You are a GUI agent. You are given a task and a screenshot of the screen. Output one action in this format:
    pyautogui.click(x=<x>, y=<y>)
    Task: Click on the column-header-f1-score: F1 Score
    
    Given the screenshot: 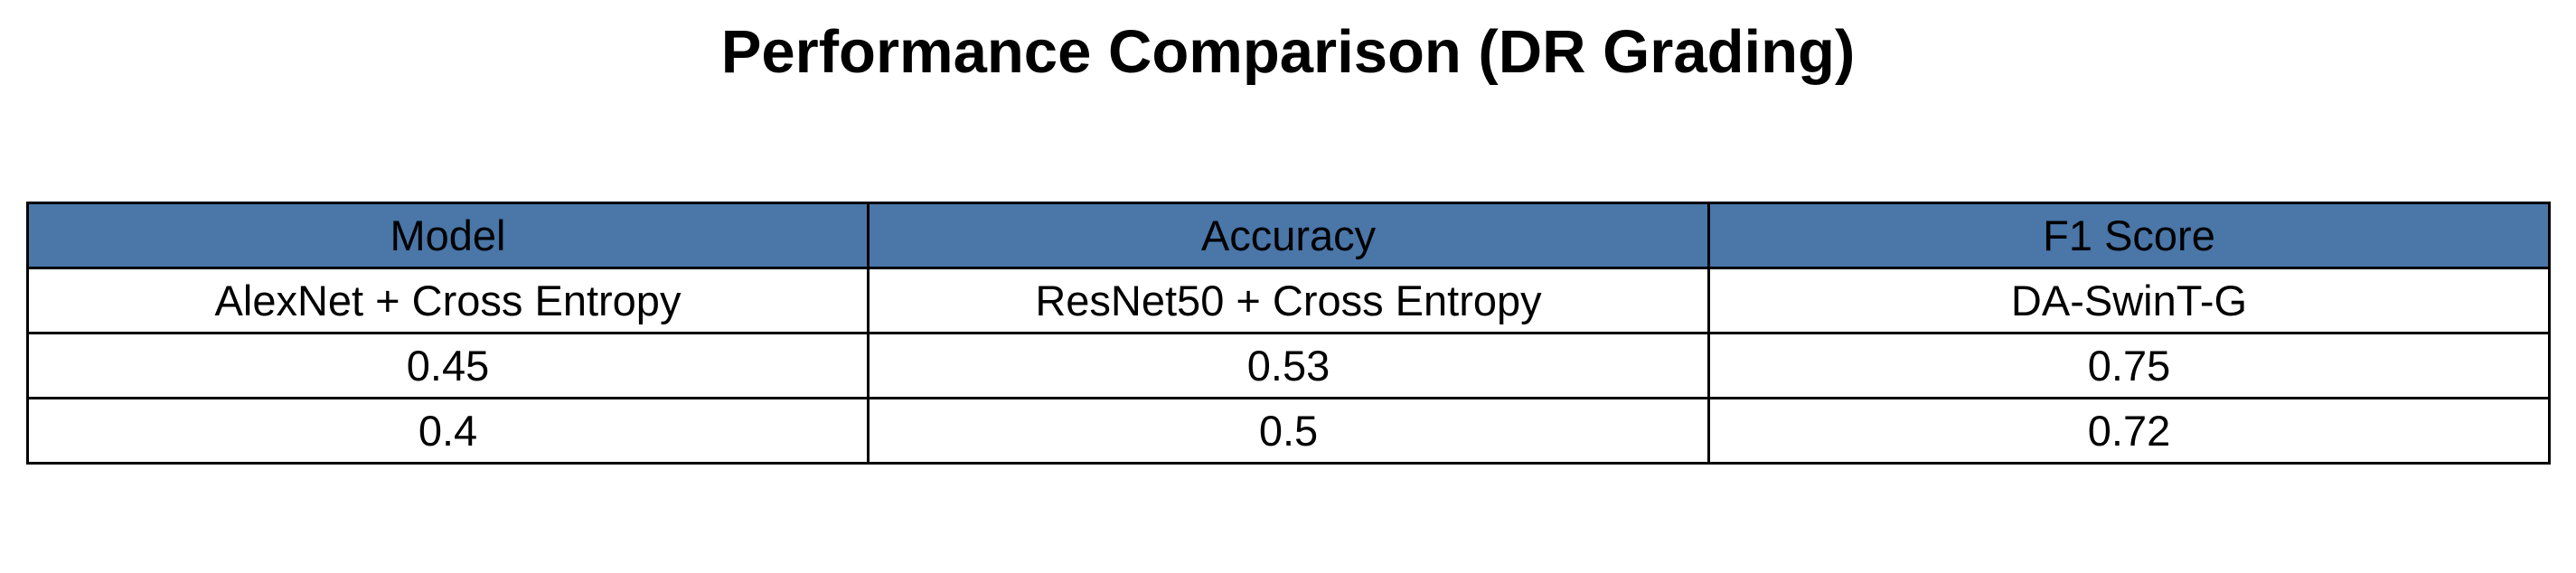 What is the action you would take?
    pyautogui.click(x=2129, y=236)
    